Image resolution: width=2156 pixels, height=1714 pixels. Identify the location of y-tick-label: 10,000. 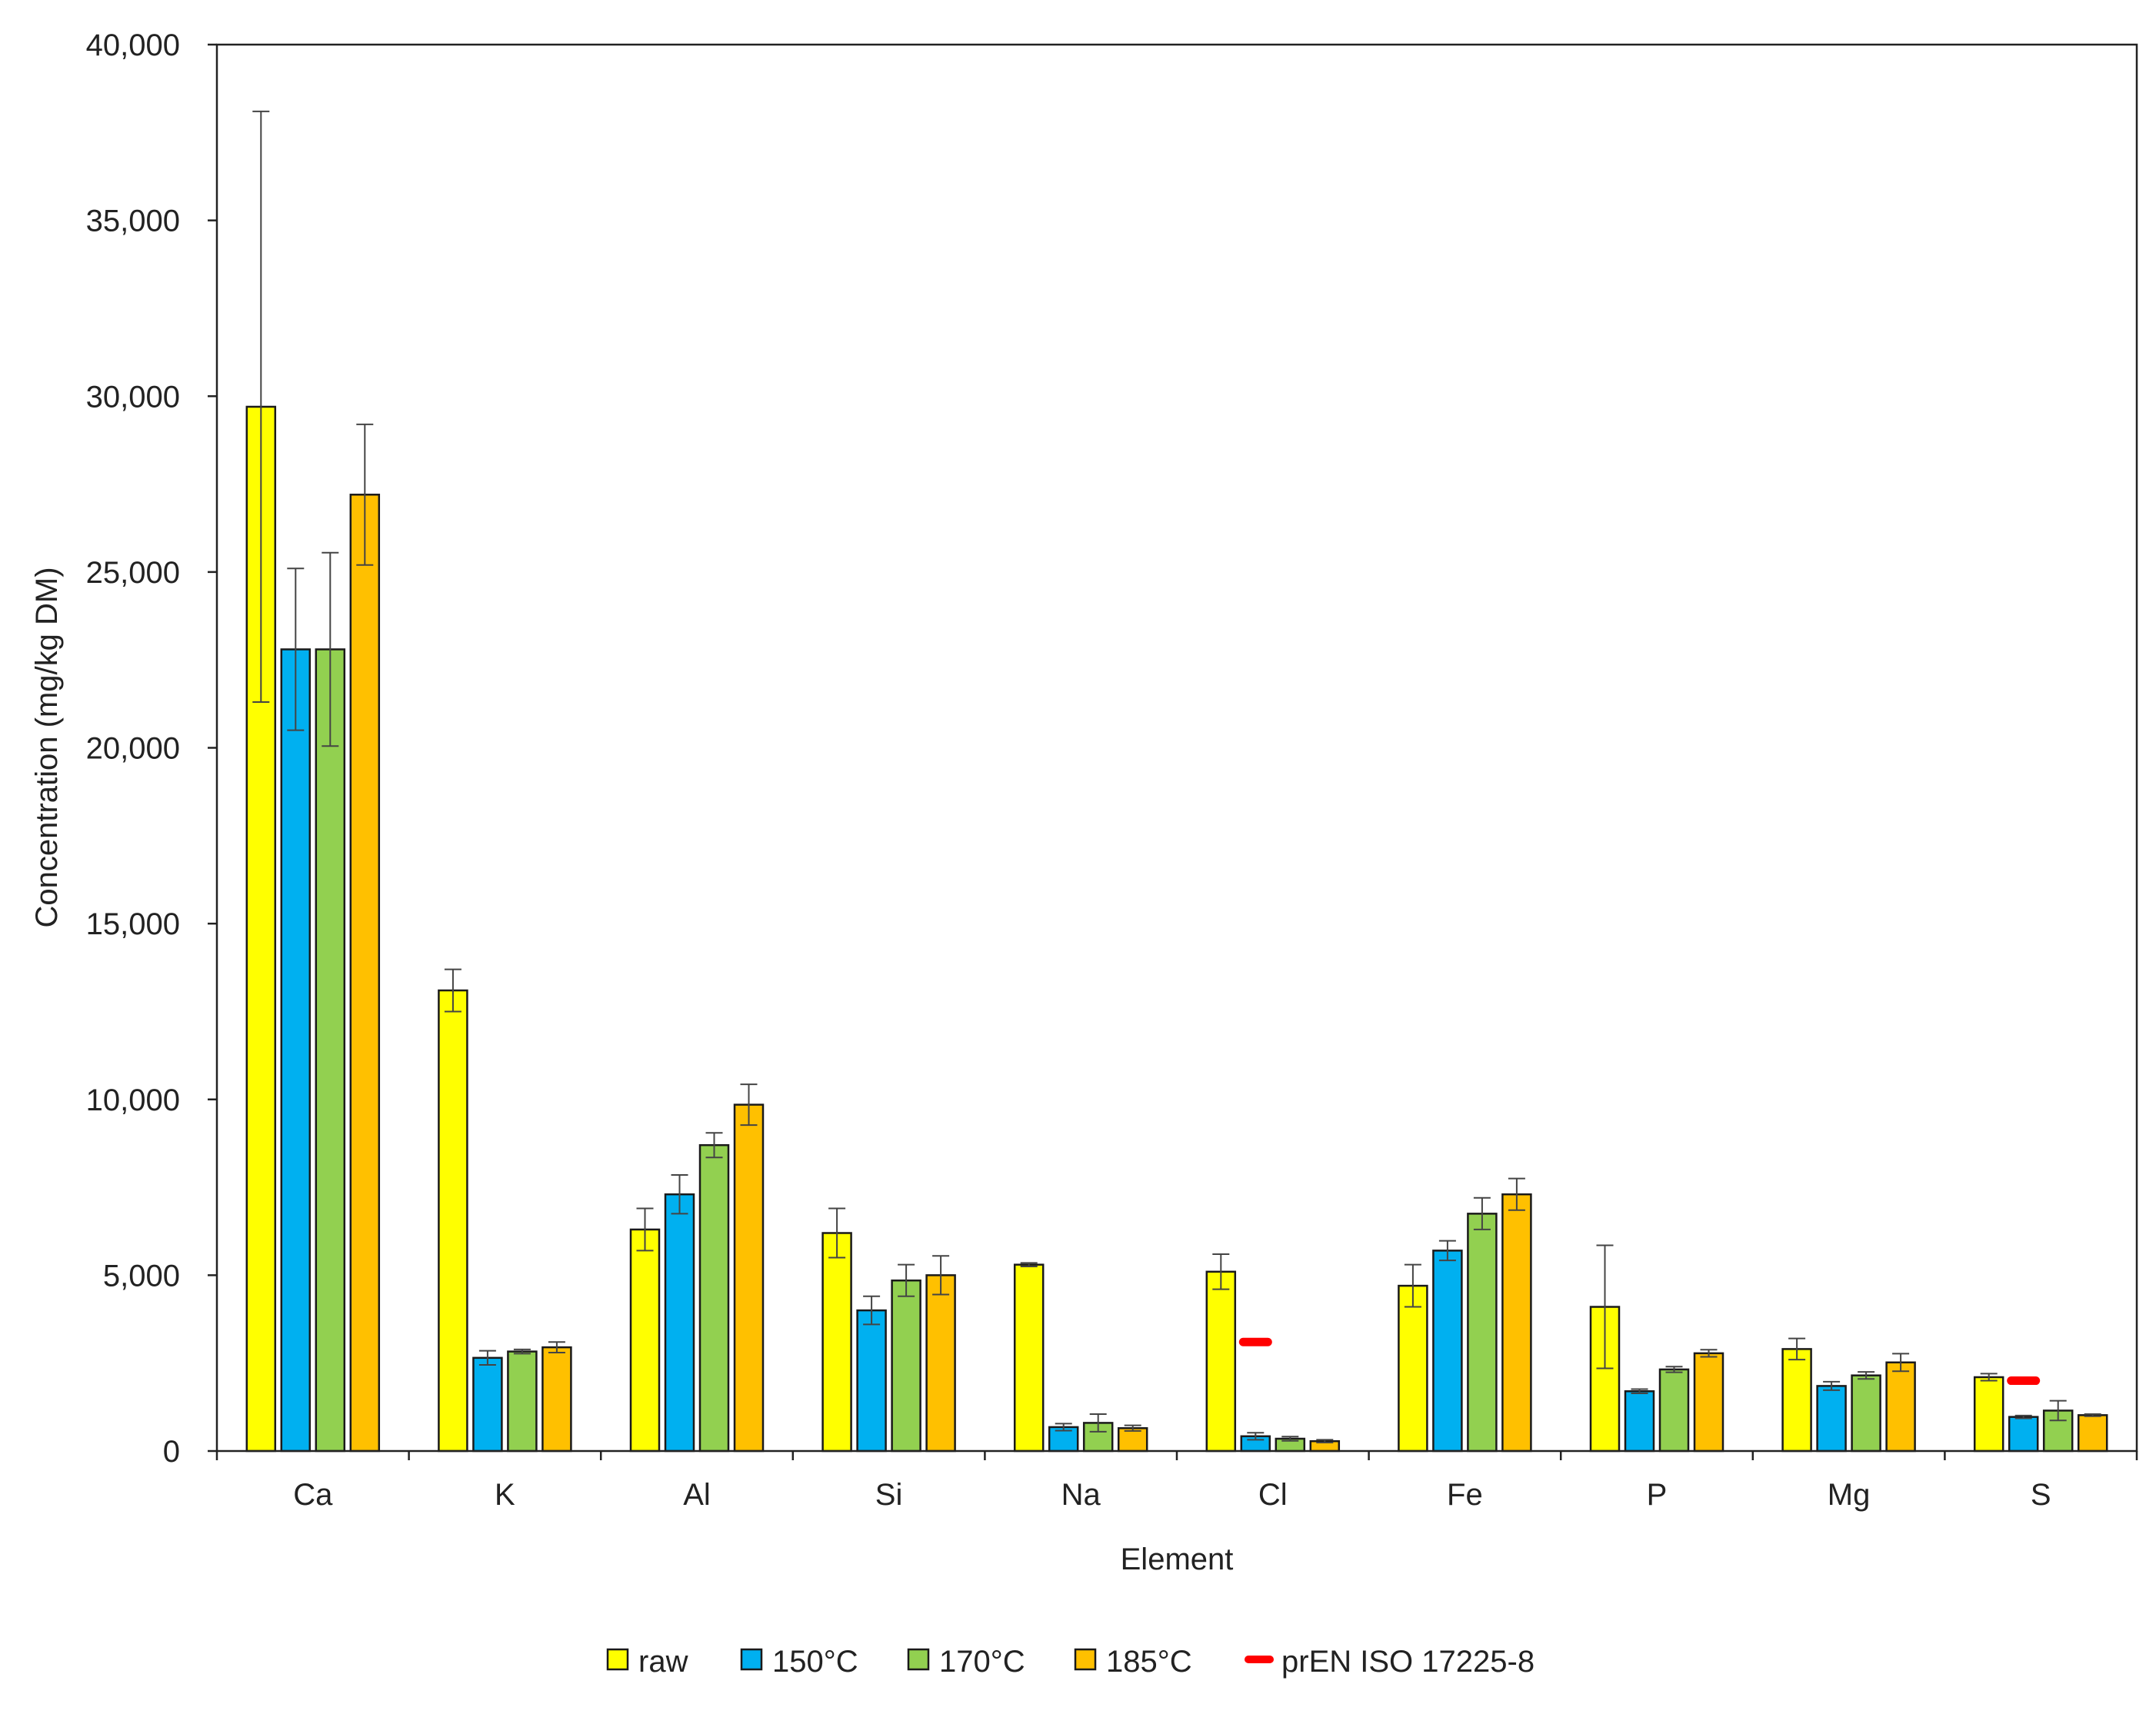
(133, 1100).